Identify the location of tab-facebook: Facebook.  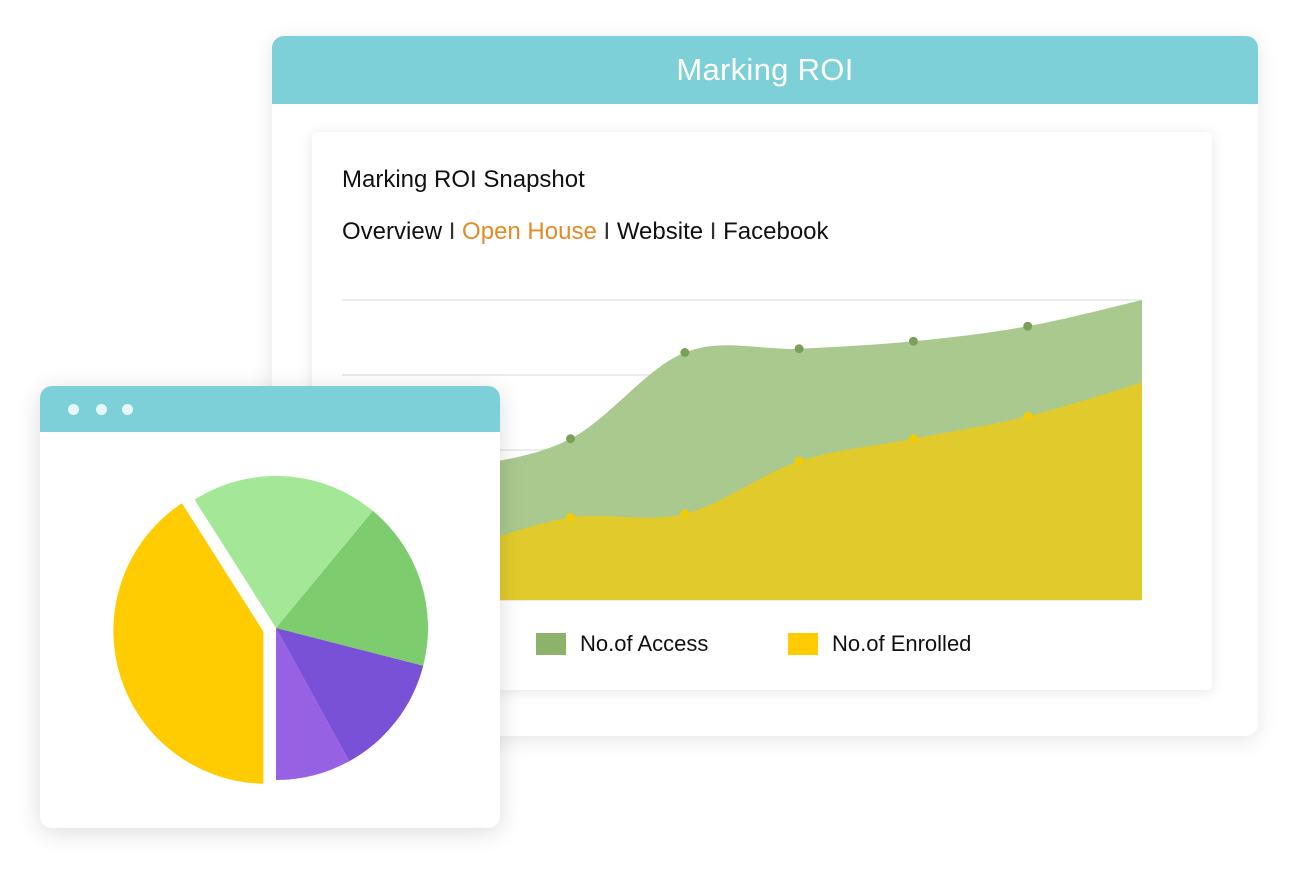
(776, 231).